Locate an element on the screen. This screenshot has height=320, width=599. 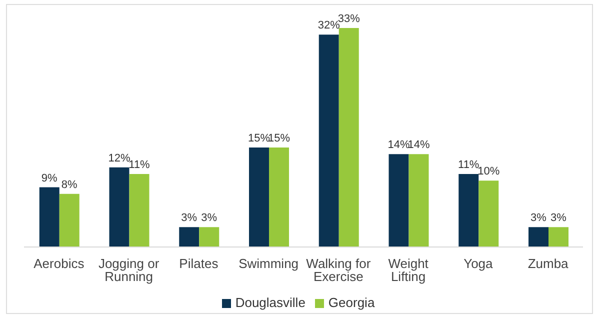
x-tick-label: Aerobics is located at coordinates (59, 264).